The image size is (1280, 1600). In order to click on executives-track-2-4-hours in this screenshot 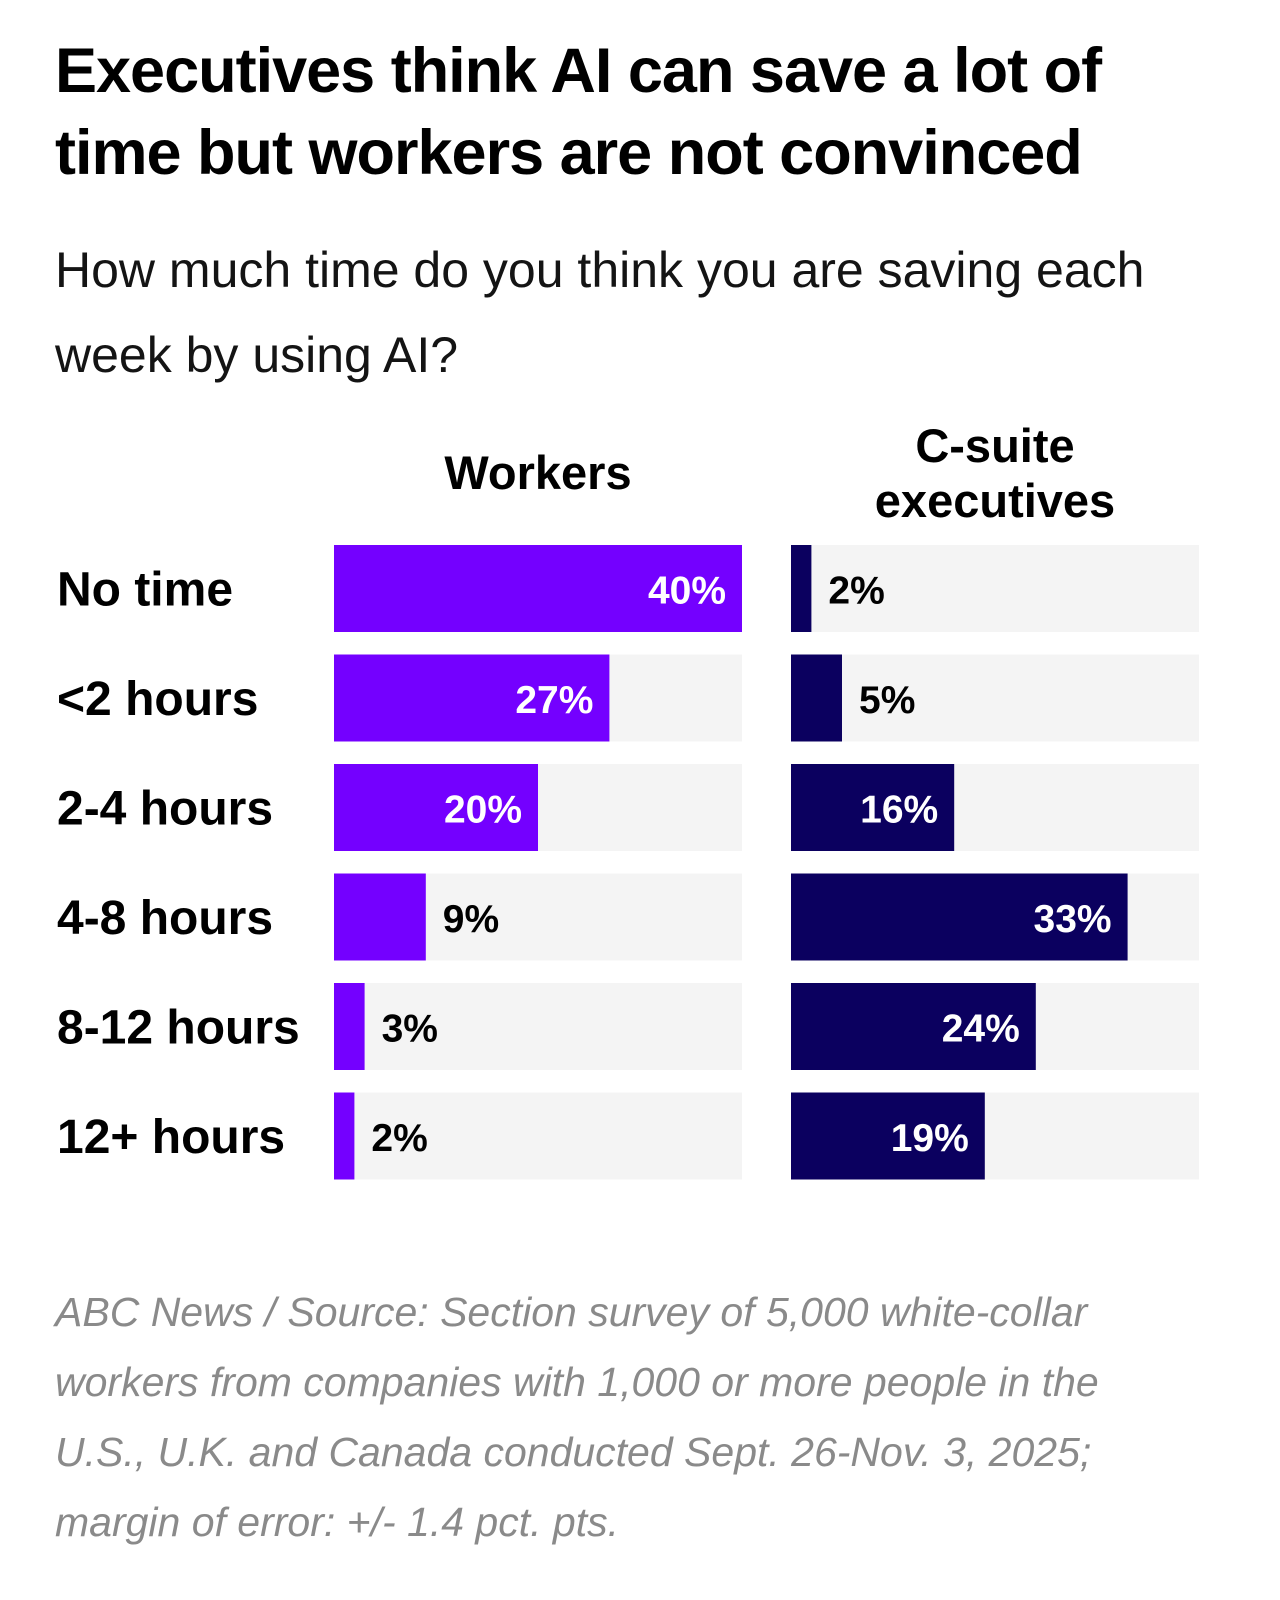, I will do `click(995, 807)`.